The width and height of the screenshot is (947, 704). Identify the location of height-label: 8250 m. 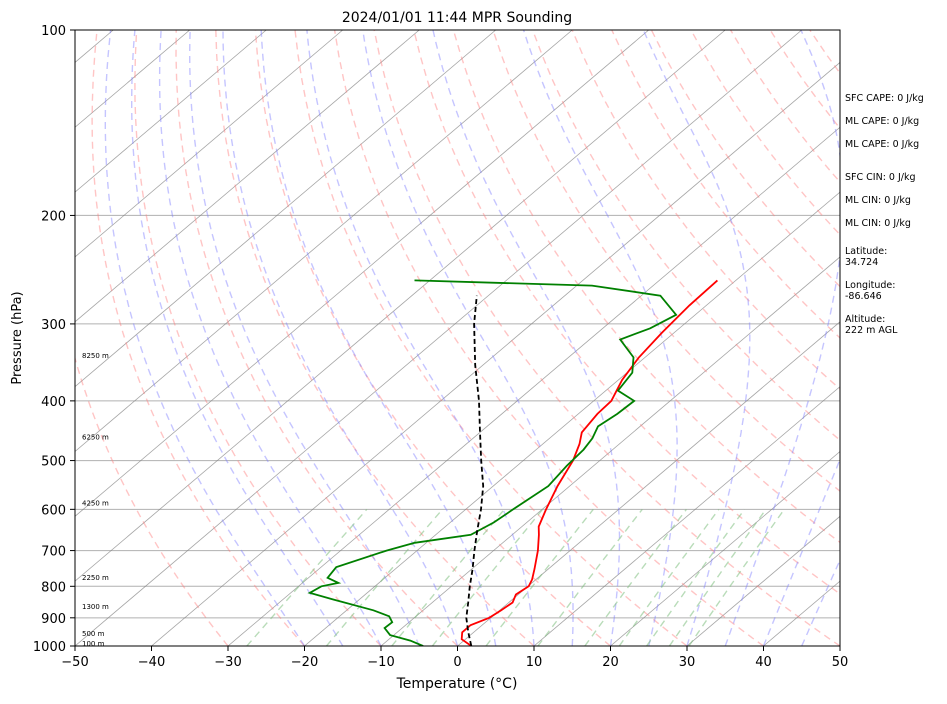
(95, 356).